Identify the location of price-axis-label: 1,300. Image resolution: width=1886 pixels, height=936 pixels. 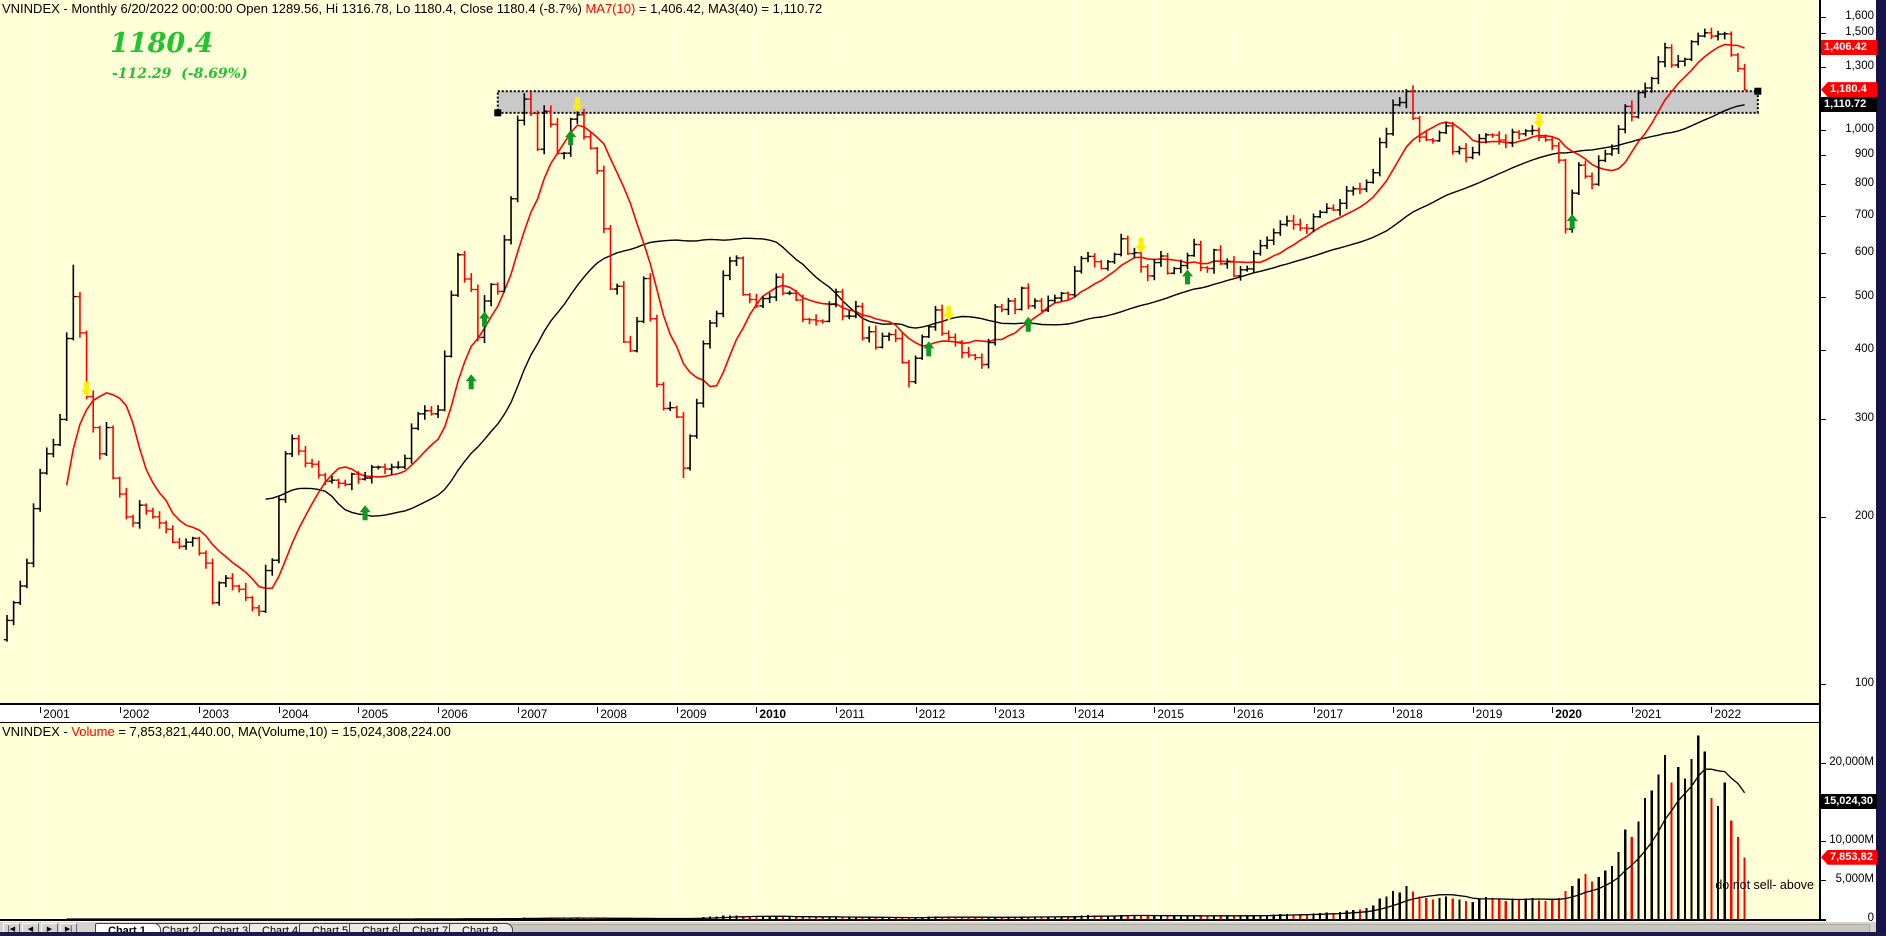
(1859, 65).